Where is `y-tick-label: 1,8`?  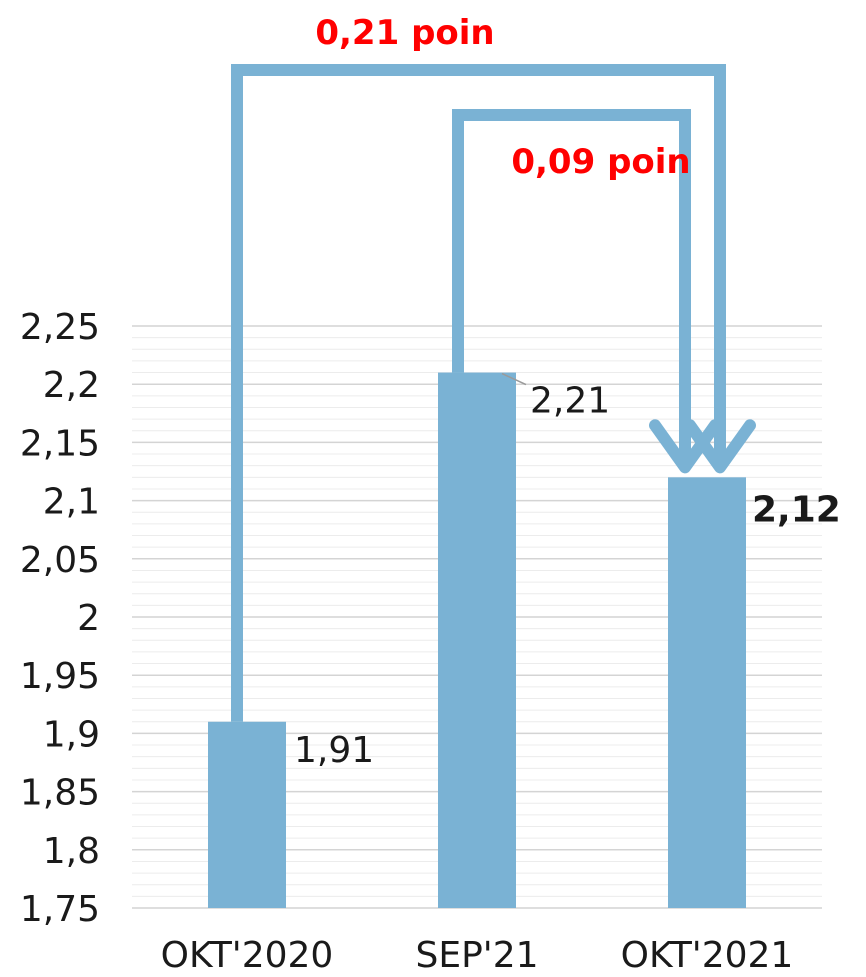
y-tick-label: 1,8 is located at coordinates (71, 851).